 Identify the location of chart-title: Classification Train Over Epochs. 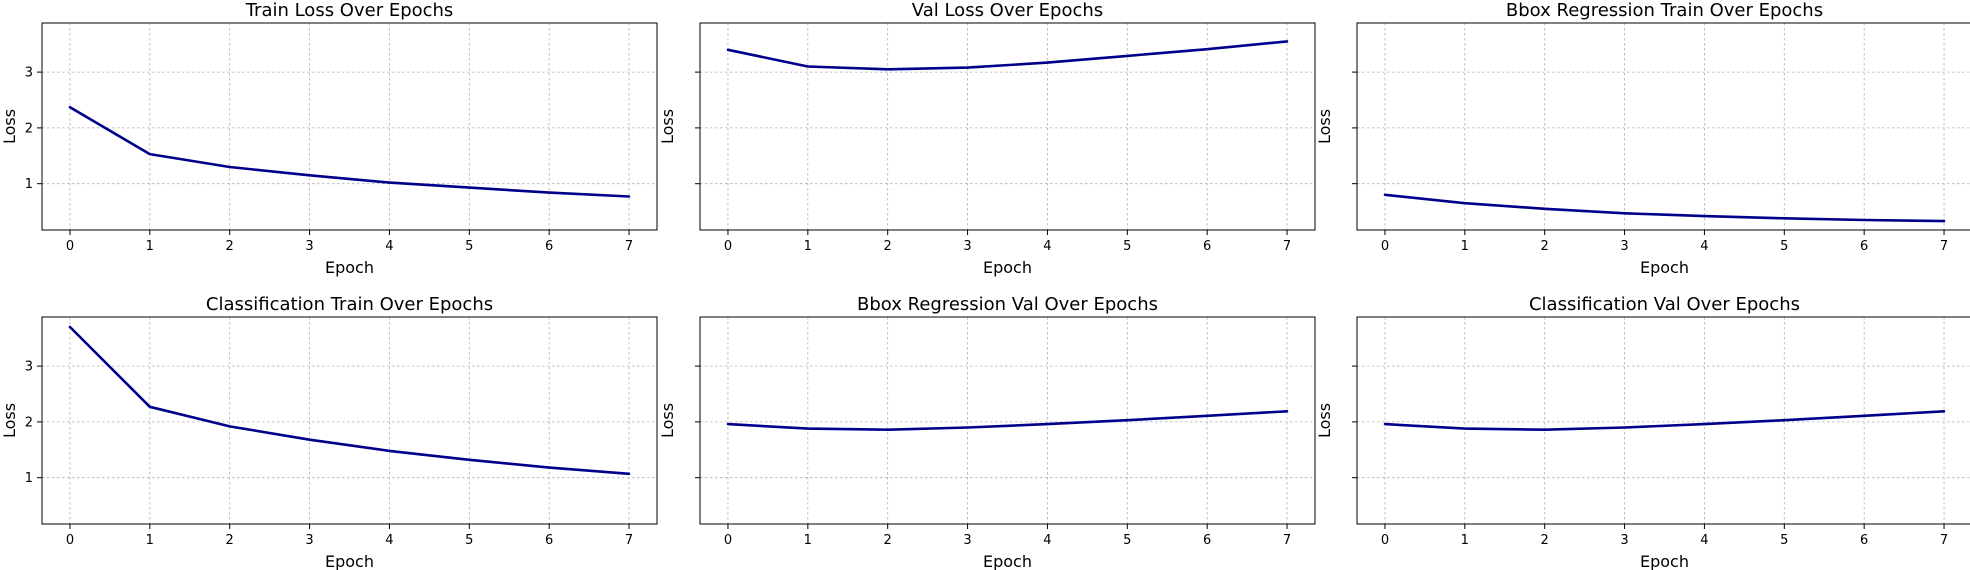
(349, 304).